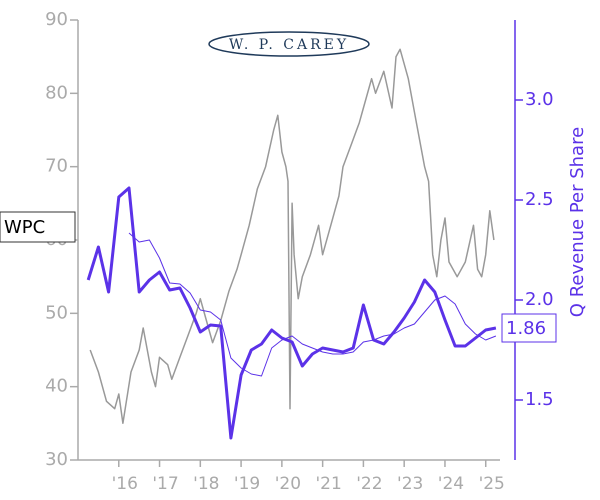  Describe the element at coordinates (56, 166) in the screenshot. I see `y-tick-label: 70` at that location.